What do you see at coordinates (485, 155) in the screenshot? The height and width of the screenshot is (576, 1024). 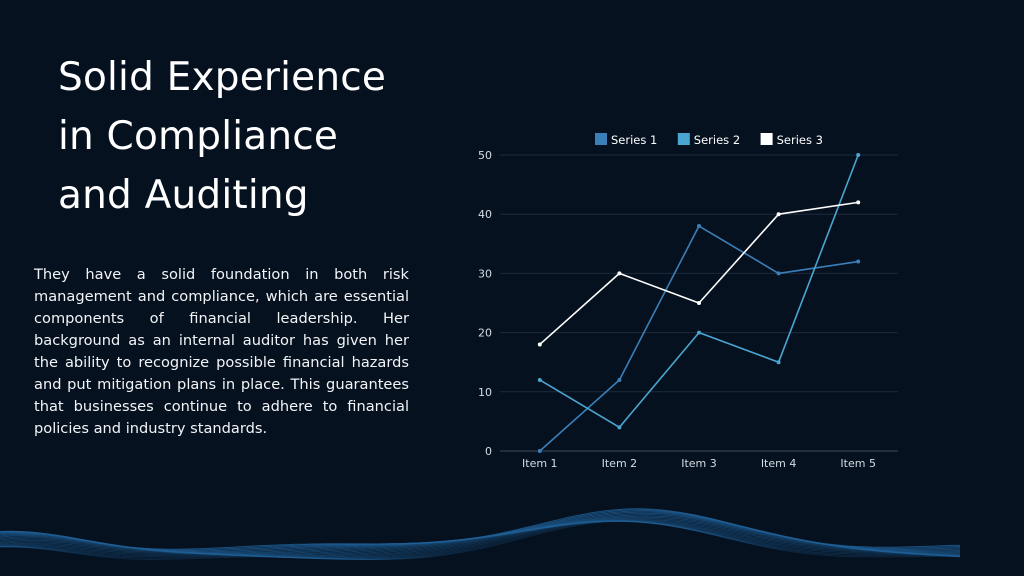 I see `y-tick-label: 50` at bounding box center [485, 155].